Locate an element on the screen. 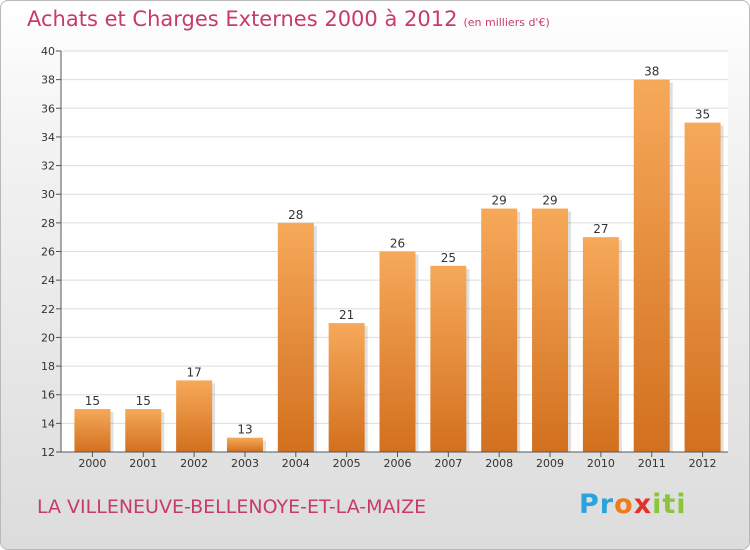 Image resolution: width=750 pixels, height=550 pixels. data-label: 38 is located at coordinates (651, 72).